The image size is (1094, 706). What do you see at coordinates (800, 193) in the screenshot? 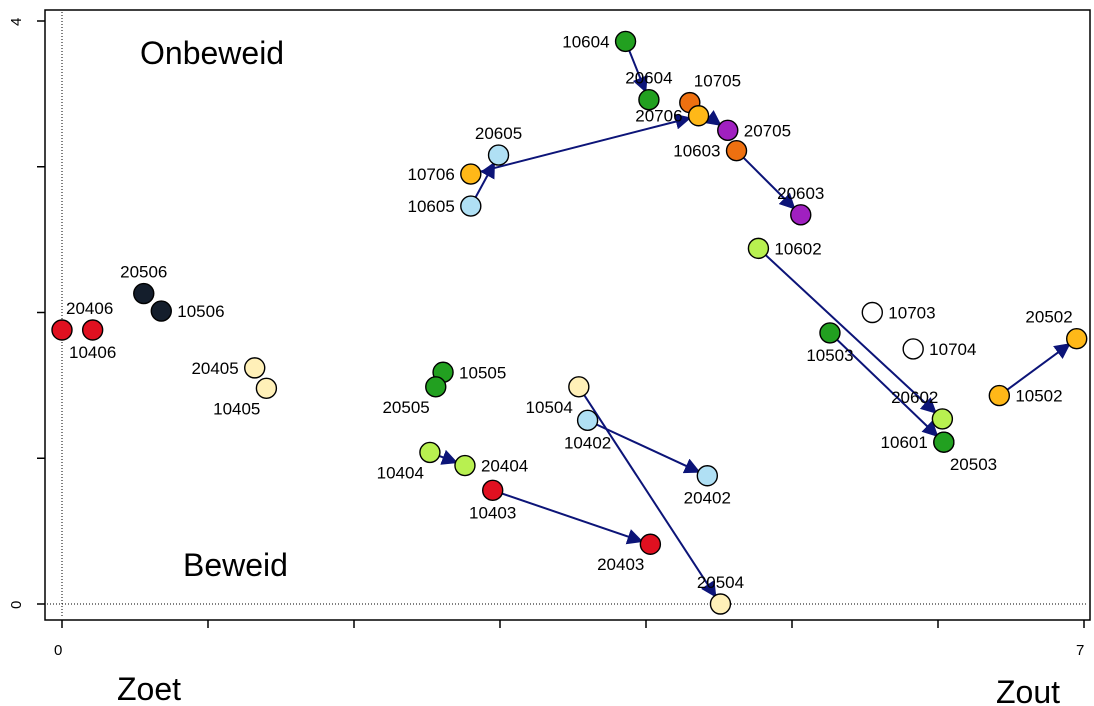
I see `point-label-20603: 20603` at bounding box center [800, 193].